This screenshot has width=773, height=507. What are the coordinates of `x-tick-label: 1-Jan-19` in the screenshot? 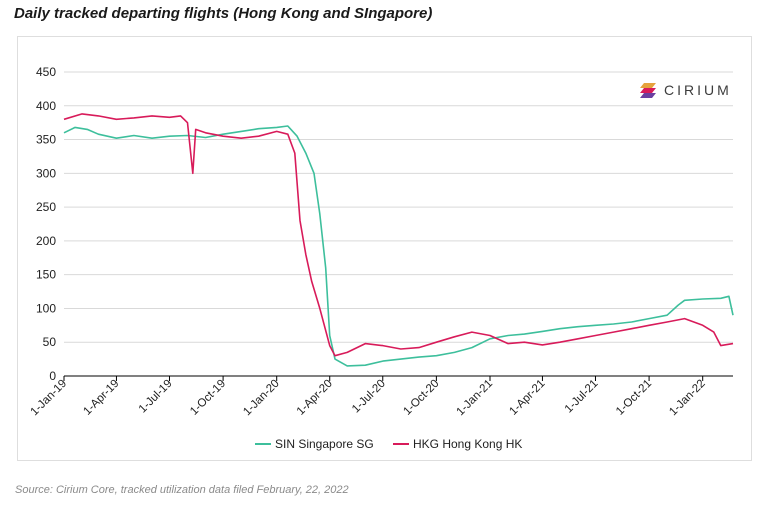 It's located at (49, 398).